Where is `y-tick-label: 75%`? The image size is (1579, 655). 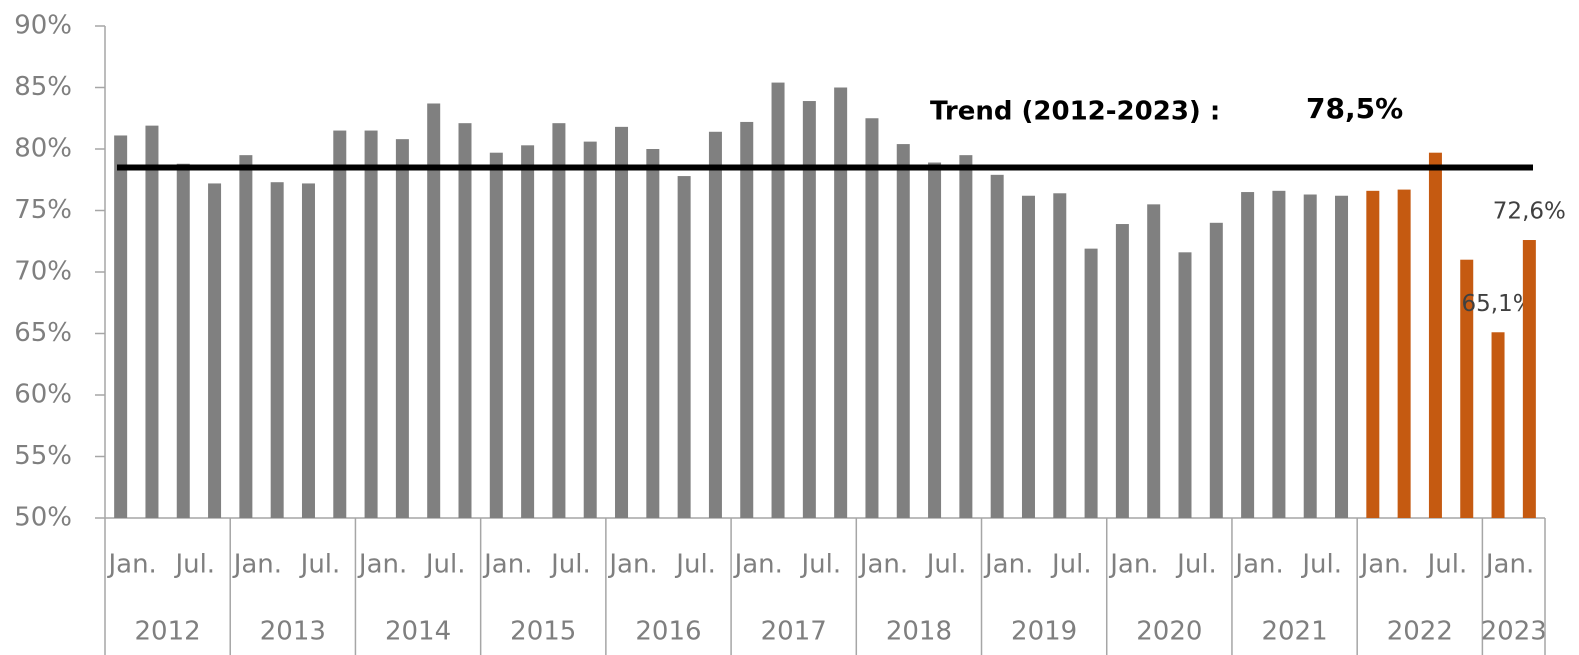
y-tick-label: 75% is located at coordinates (43, 210).